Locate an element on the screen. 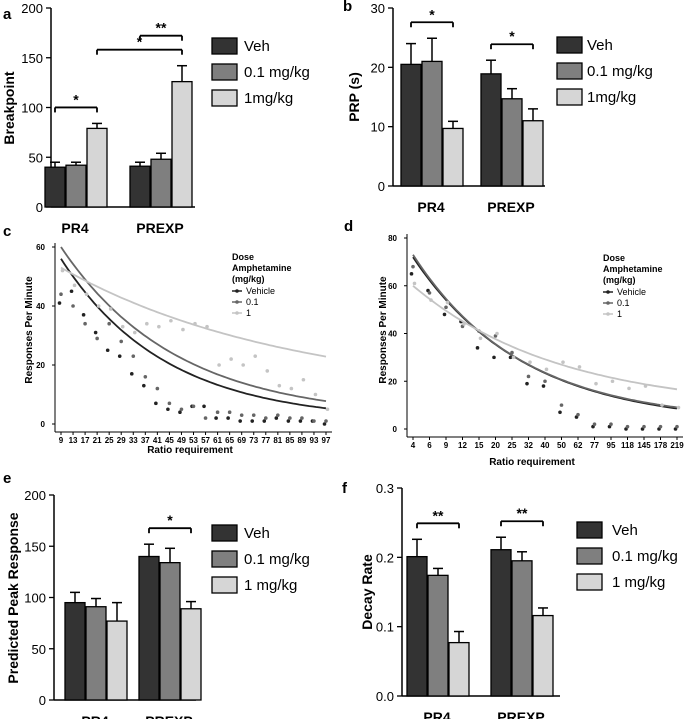 The height and width of the screenshot is (719, 685). x-tick-label: 118 is located at coordinates (627, 445).